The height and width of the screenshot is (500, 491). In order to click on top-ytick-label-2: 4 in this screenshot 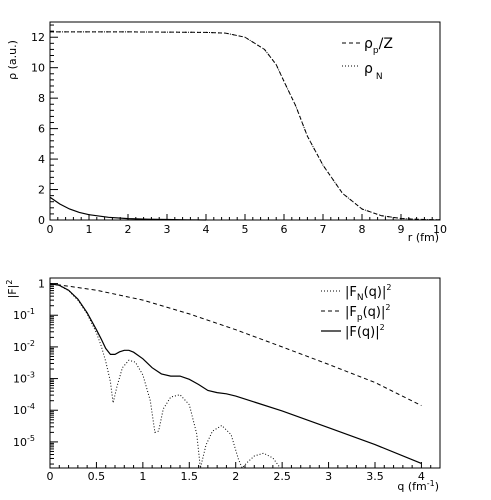, I will do `click(41, 159)`.